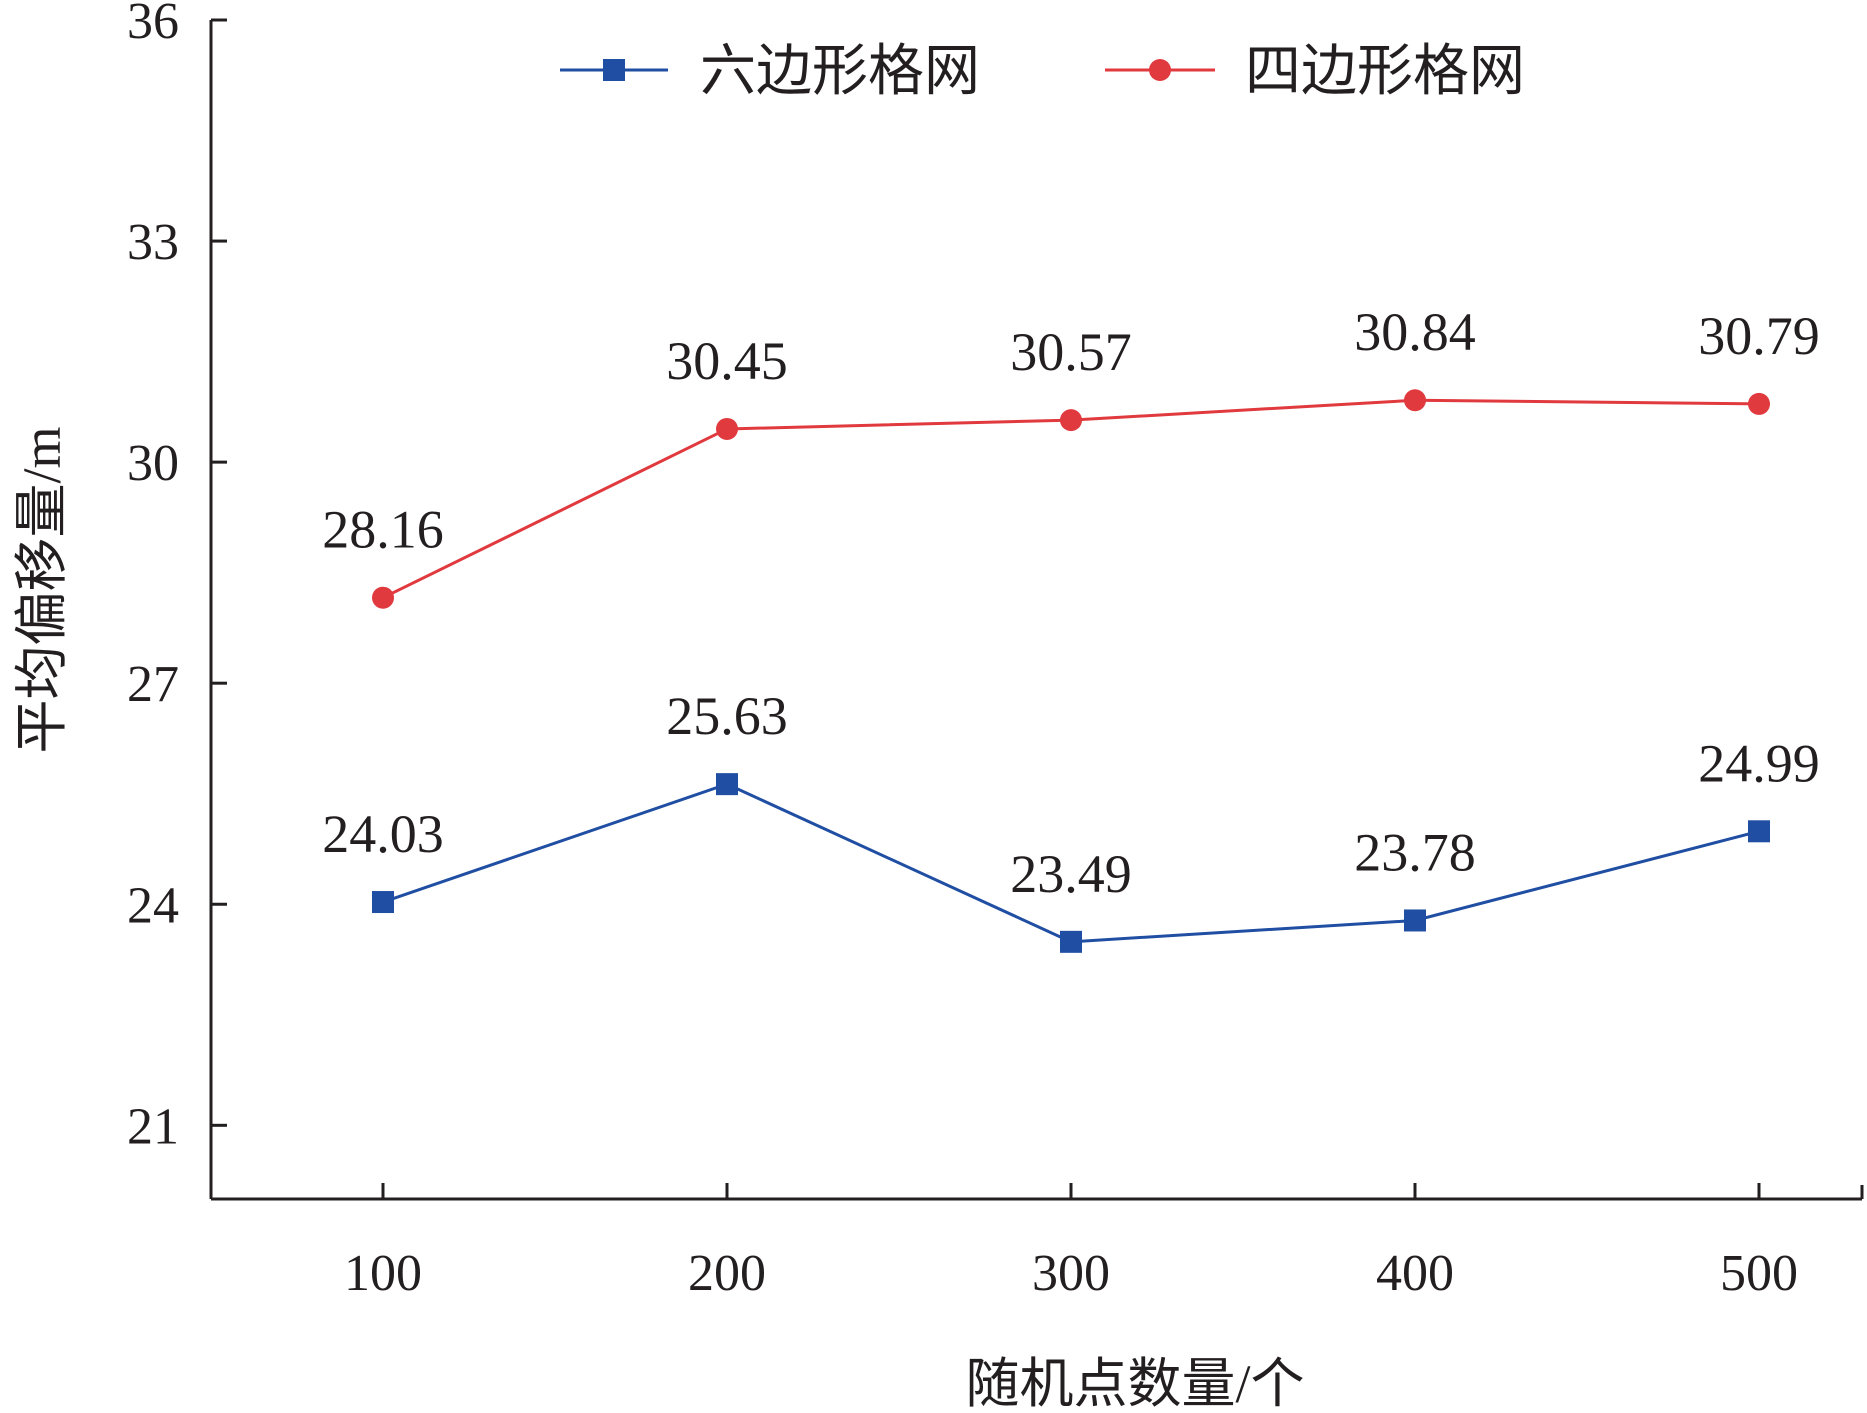 This screenshot has width=1867, height=1413. Describe the element at coordinates (1071, 352) in the screenshot. I see `data-label: 30.57` at that location.